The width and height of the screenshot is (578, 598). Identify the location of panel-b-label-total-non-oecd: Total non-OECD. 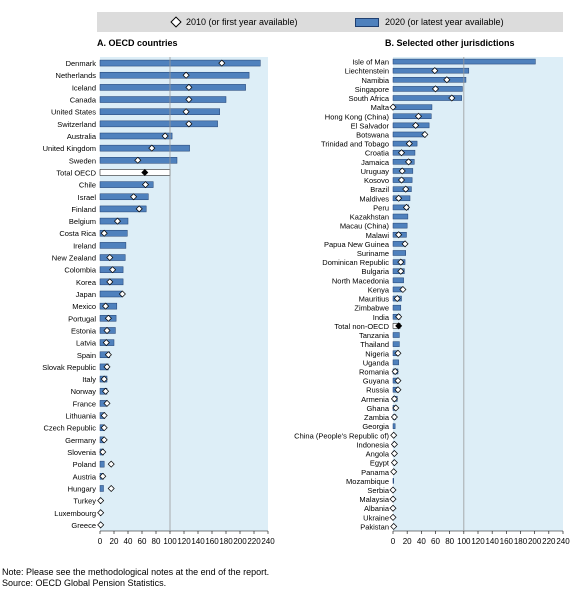
(361, 326).